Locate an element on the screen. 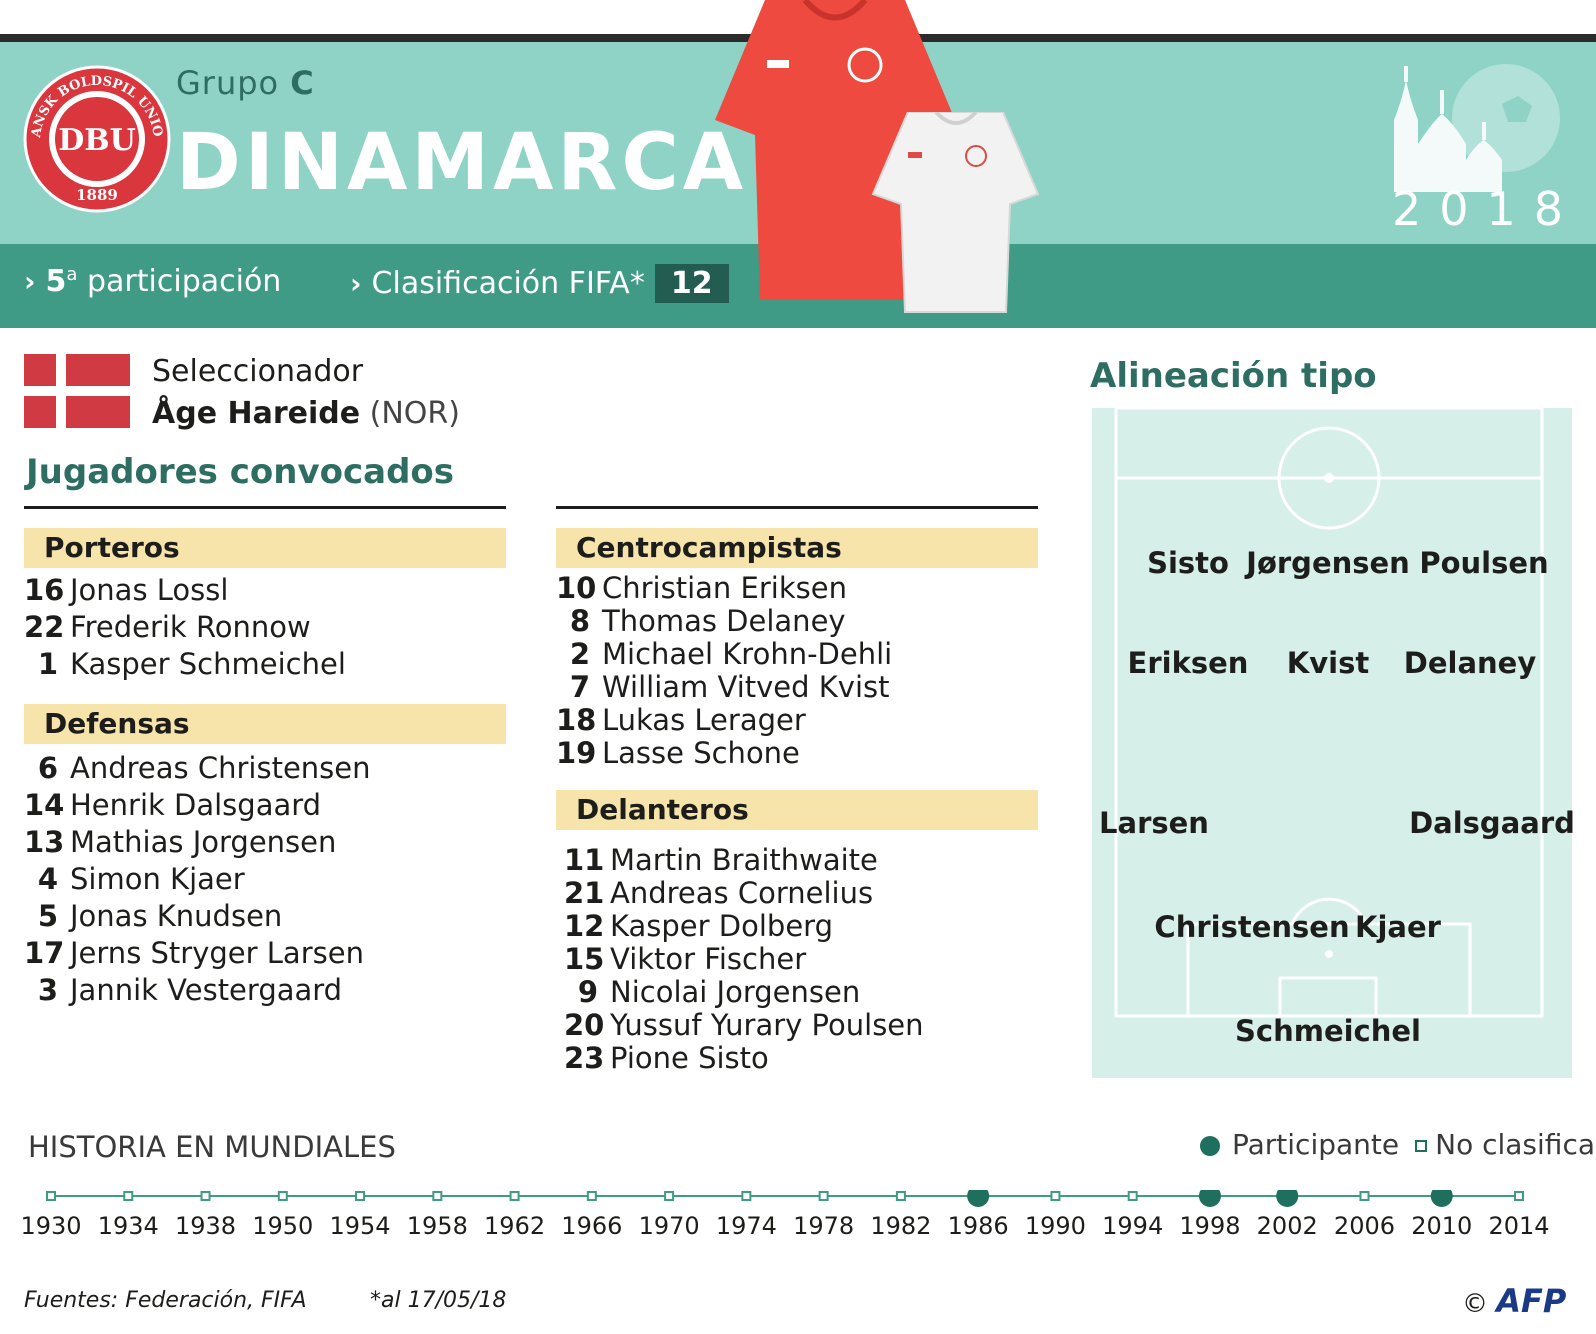  player-name: Kasper Dolberg is located at coordinates (721, 926).